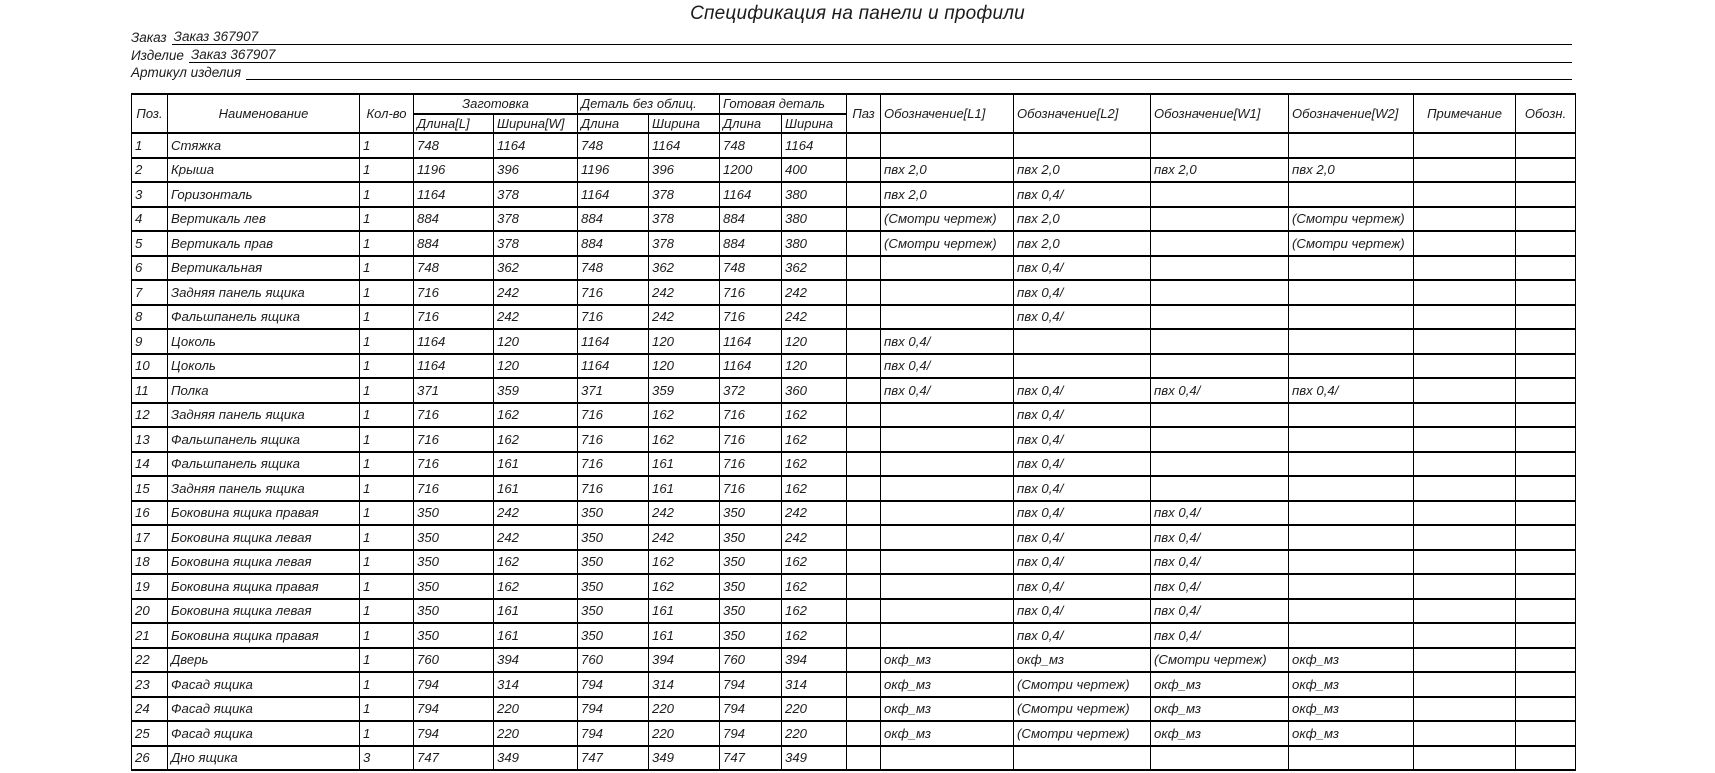 The image size is (1715, 773). I want to click on cell-oboznachenie-w2, so click(1351, 586).